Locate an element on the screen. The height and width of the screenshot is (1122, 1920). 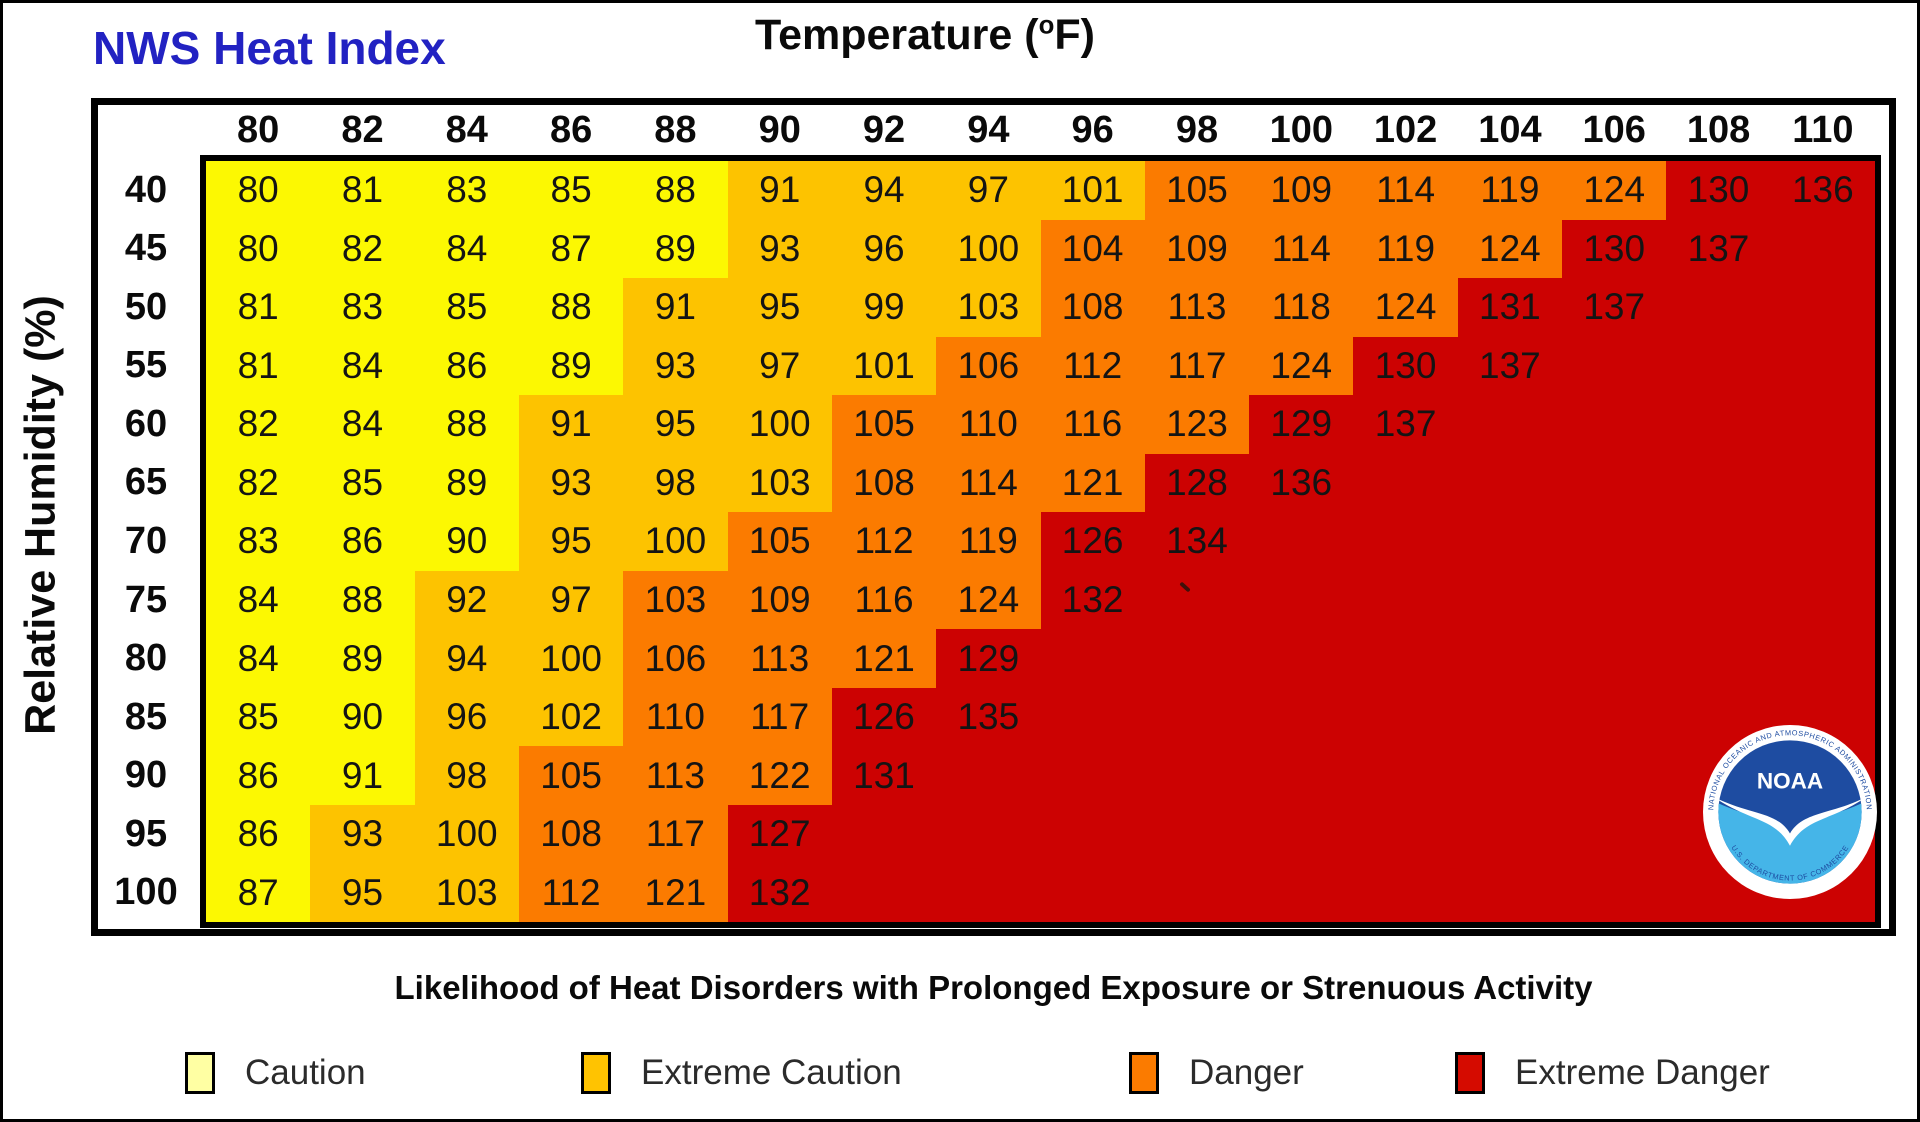
heat-cell: 109 is located at coordinates (779, 600).